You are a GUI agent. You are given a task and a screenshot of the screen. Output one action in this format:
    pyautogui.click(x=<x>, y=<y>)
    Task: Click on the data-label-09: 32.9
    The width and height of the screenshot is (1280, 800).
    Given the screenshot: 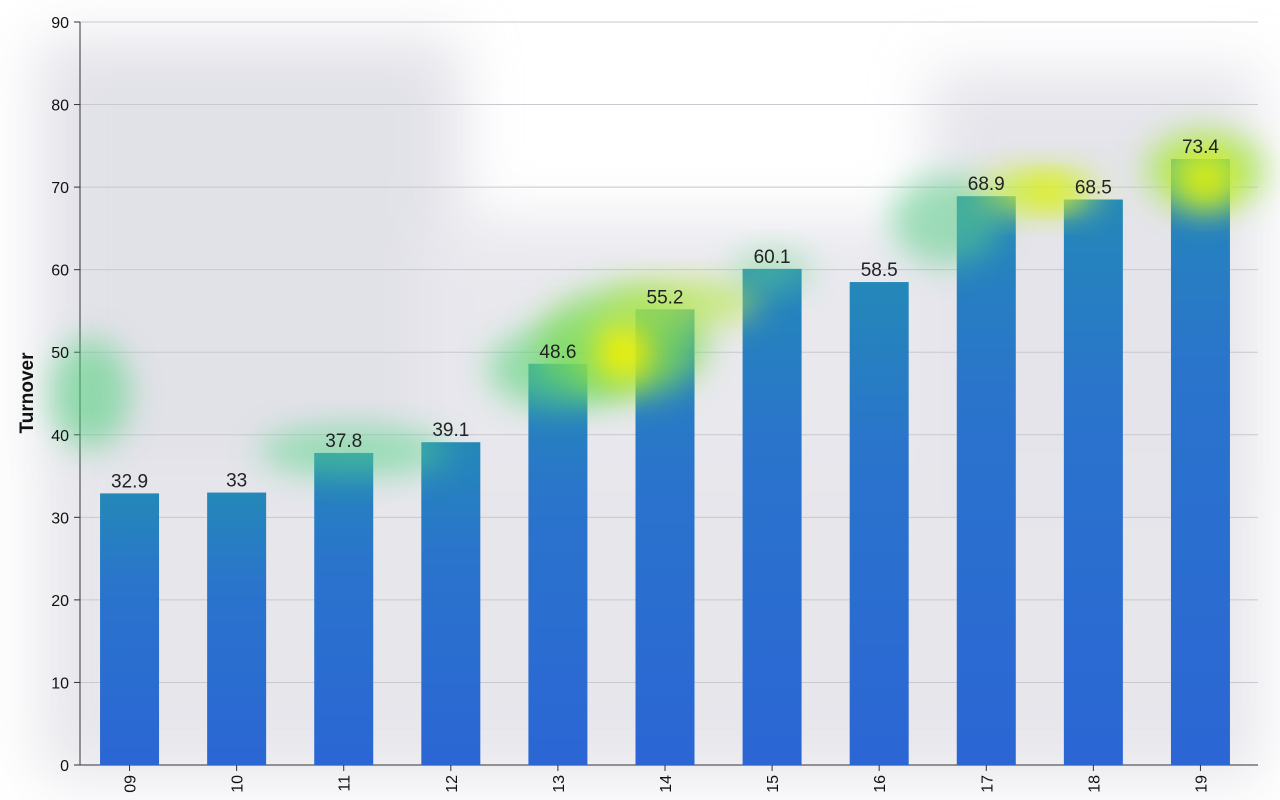 What is the action you would take?
    pyautogui.click(x=129, y=481)
    